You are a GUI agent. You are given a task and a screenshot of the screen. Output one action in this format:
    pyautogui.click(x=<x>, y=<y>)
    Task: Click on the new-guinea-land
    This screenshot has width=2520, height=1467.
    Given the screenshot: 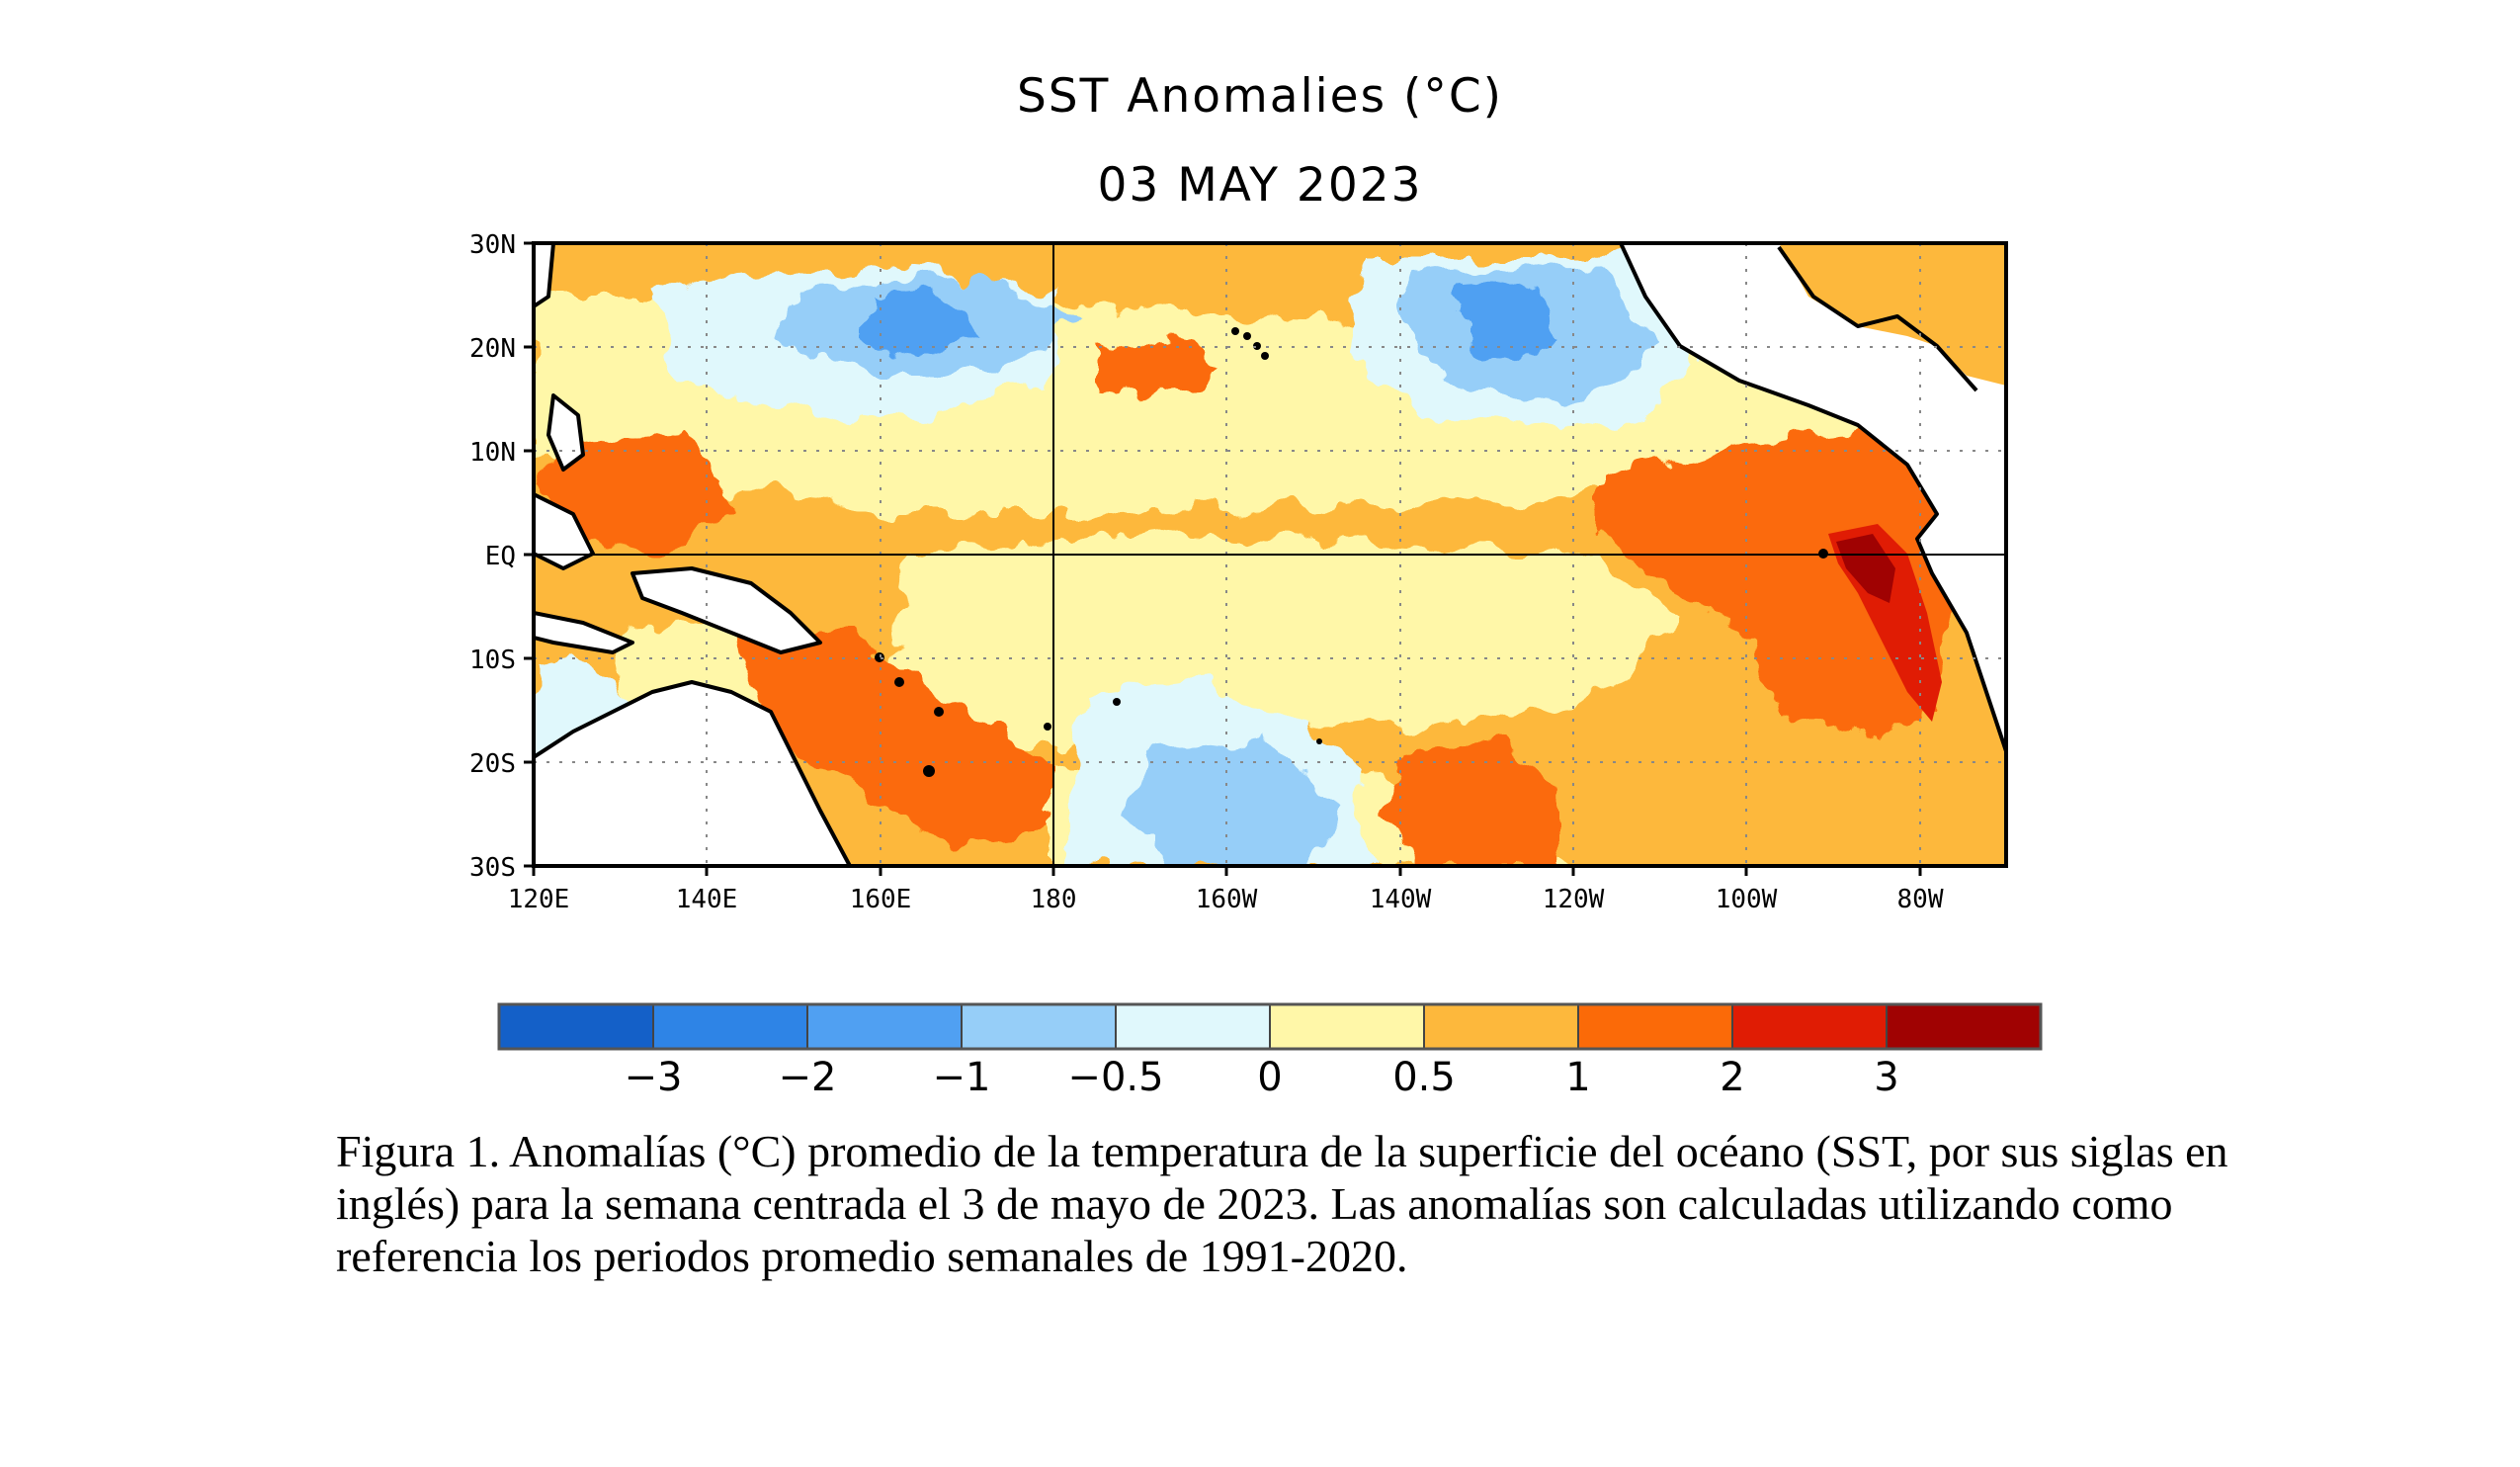 What is the action you would take?
    pyautogui.click(x=726, y=610)
    